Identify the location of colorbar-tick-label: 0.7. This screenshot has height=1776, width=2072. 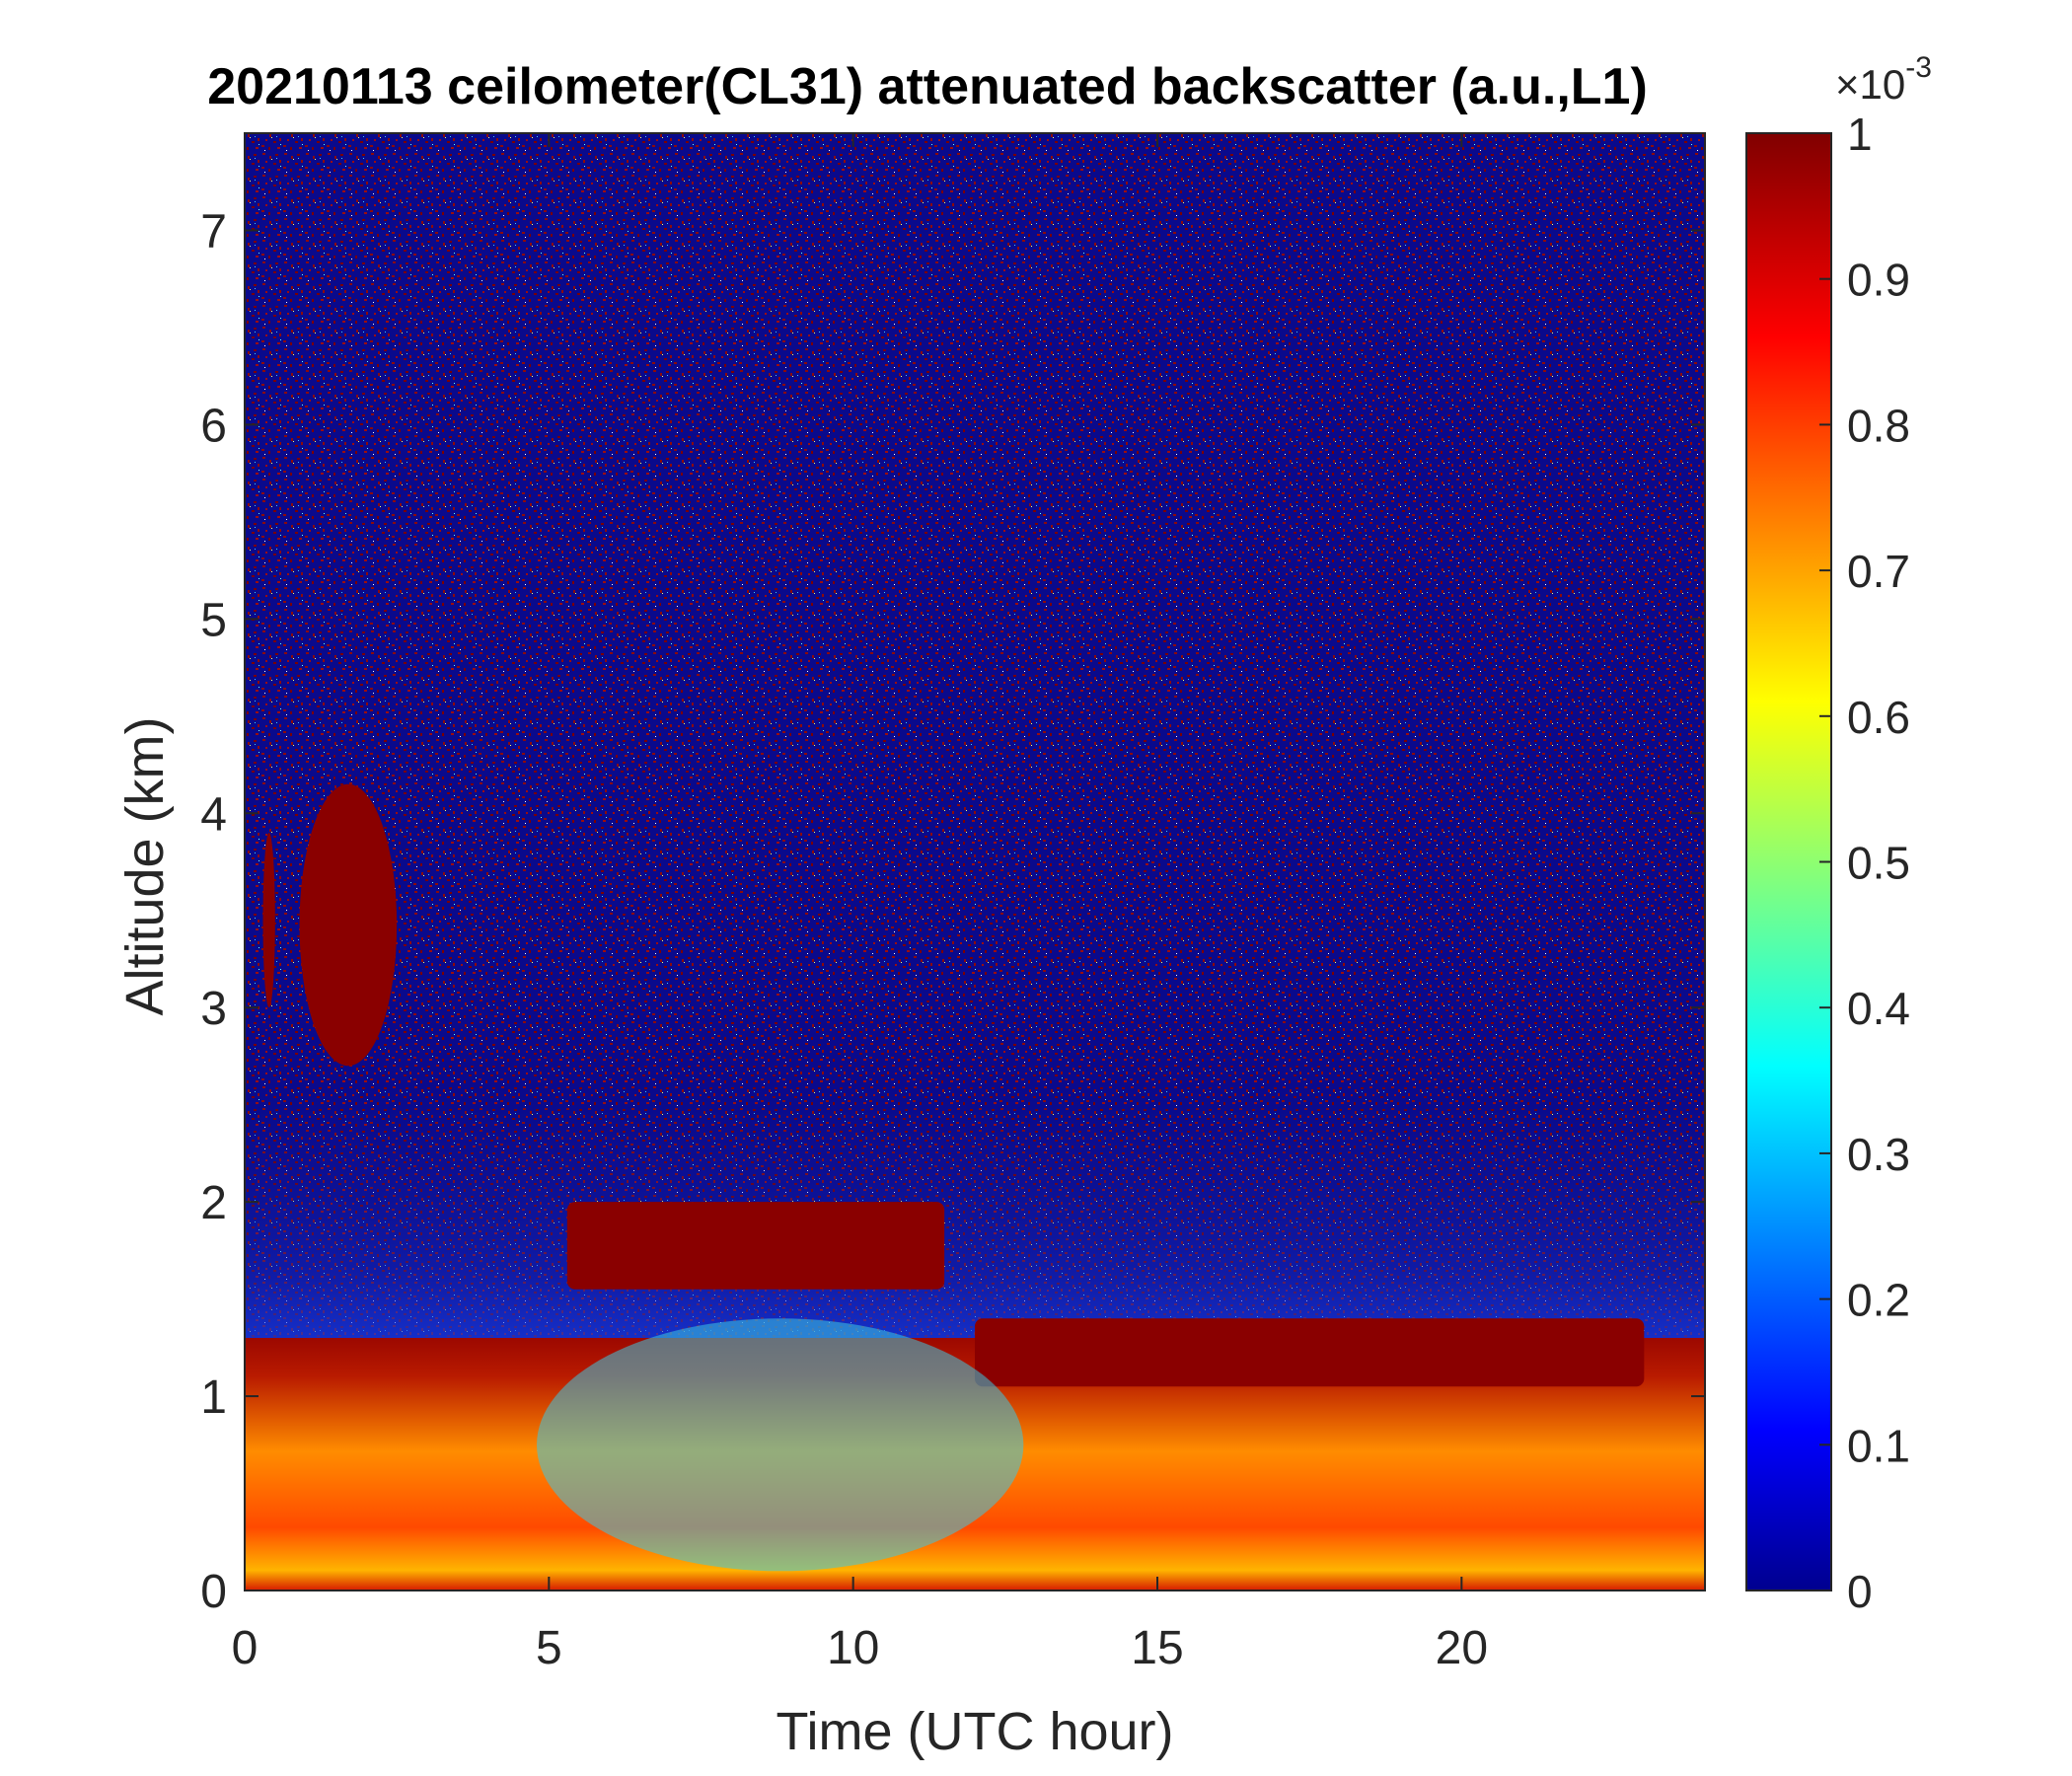
(1879, 572).